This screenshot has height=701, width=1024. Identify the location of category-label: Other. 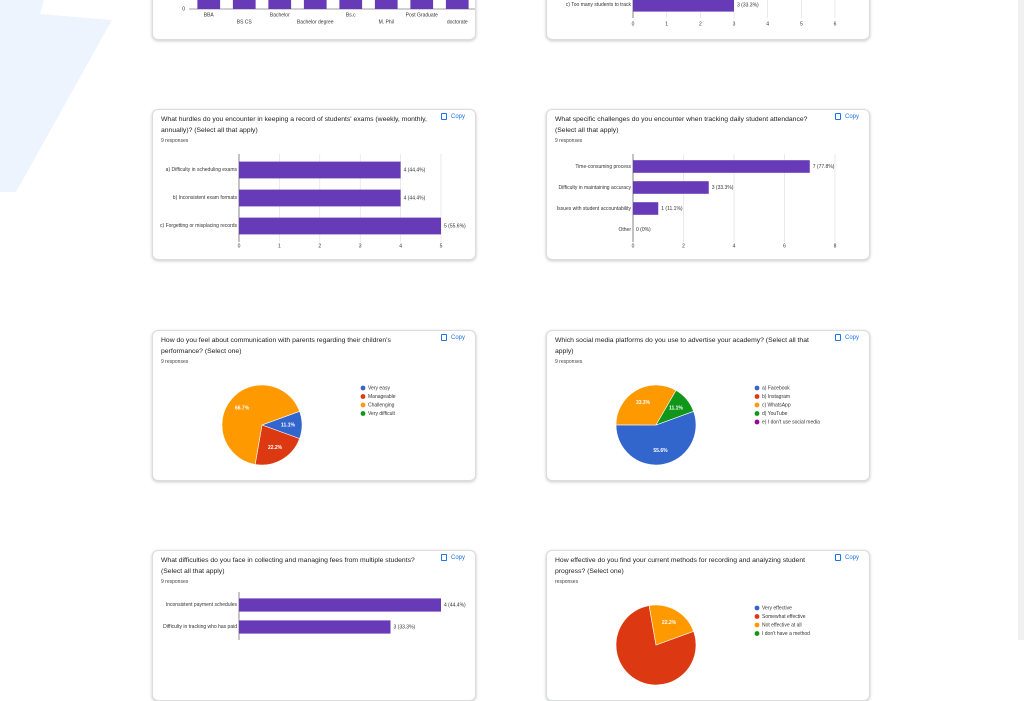
(590, 229).